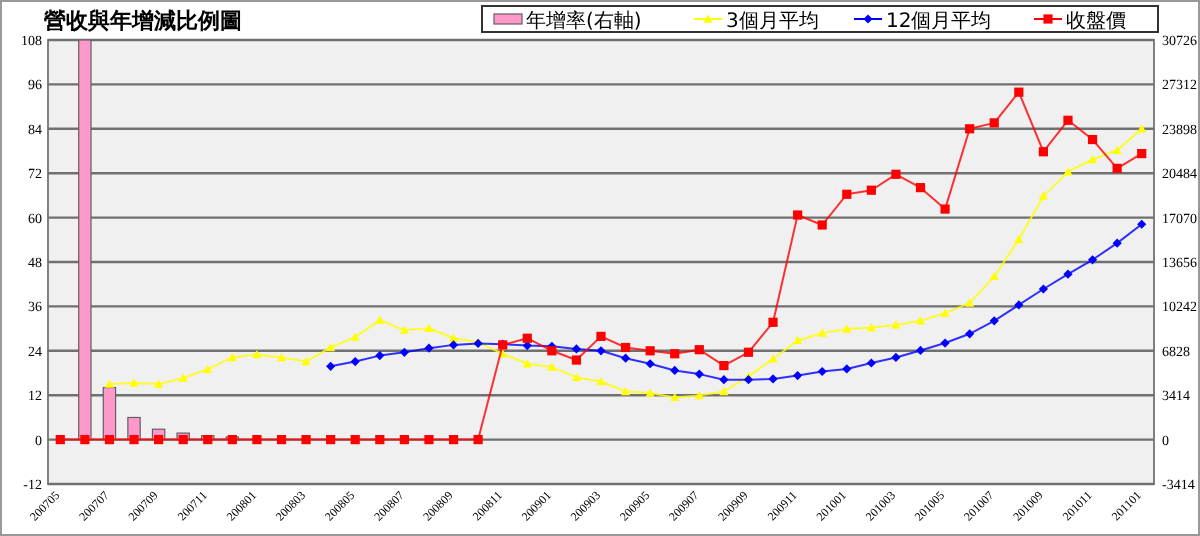  Describe the element at coordinates (939, 21) in the screenshot. I see `legend-label: 12個月平均` at that location.